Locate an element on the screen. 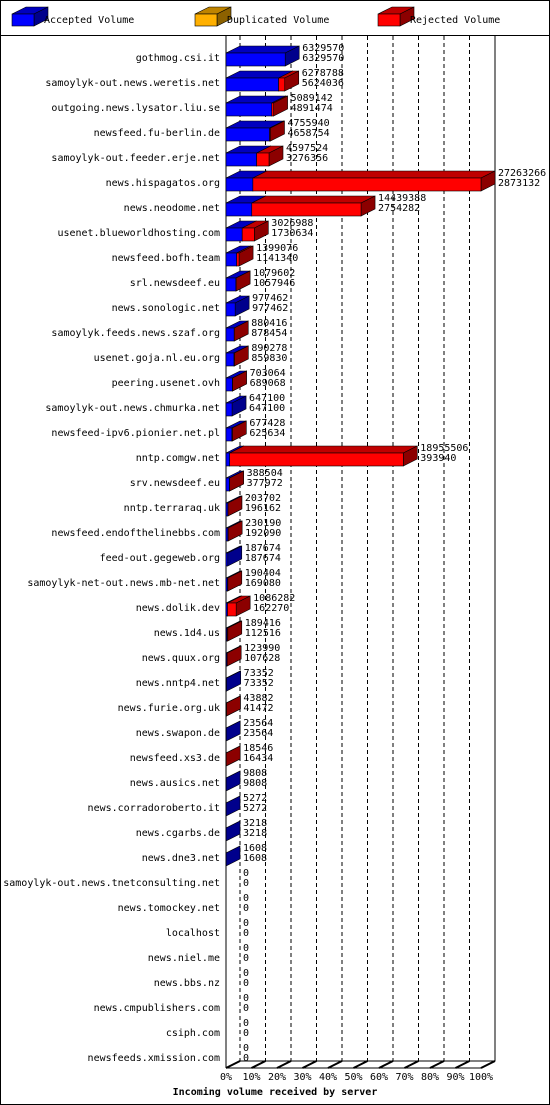  value-label: 890278 is located at coordinates (269, 348).